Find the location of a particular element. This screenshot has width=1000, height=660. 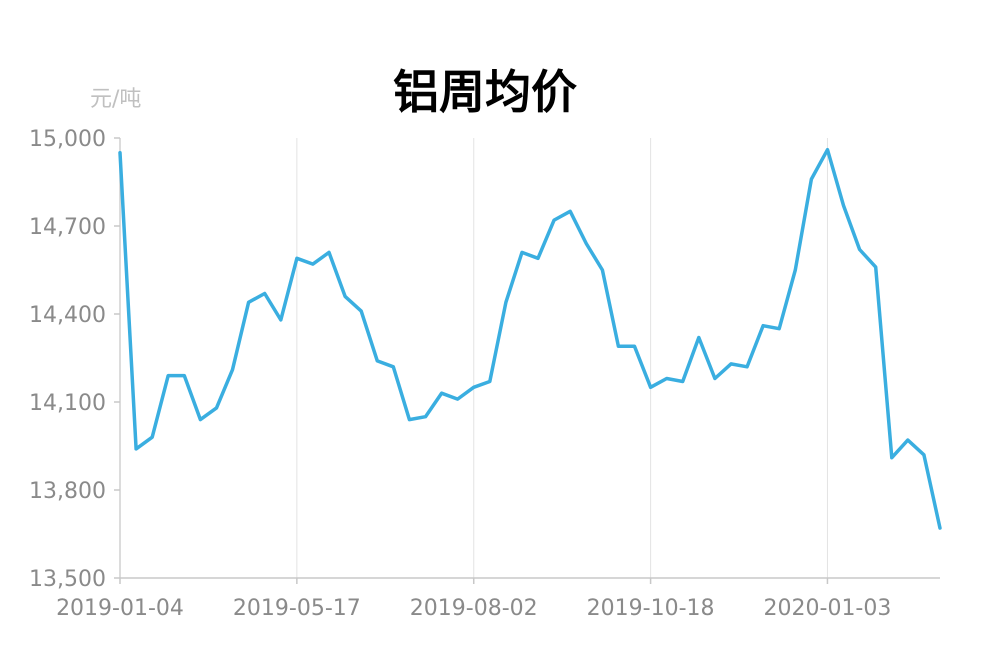

x-tick-label: 2019-08-02 is located at coordinates (474, 608).